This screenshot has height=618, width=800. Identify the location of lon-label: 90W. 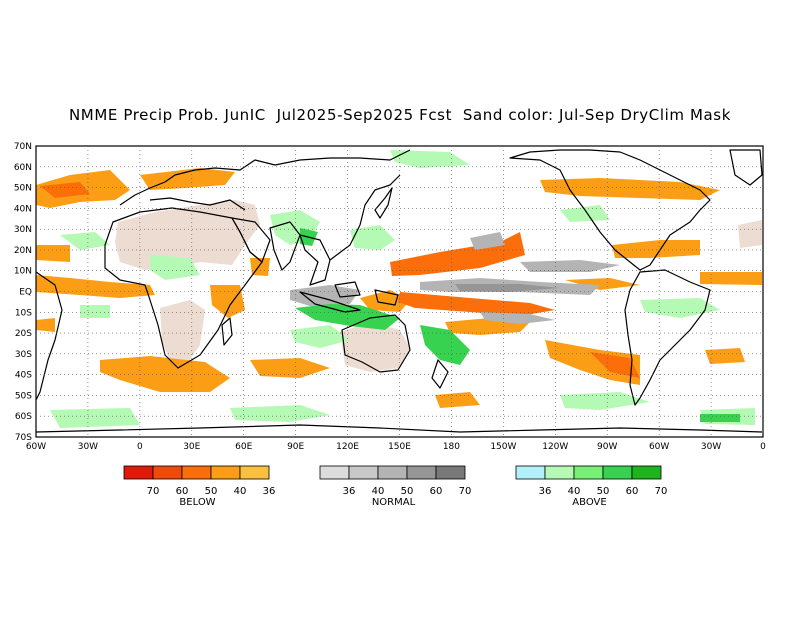
(607, 447).